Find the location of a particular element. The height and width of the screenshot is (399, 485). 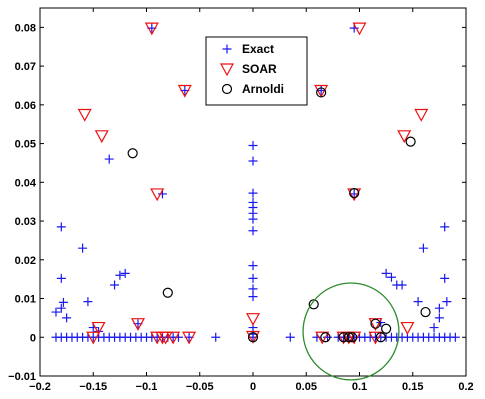

highlight-ellipse is located at coordinates (351, 331).